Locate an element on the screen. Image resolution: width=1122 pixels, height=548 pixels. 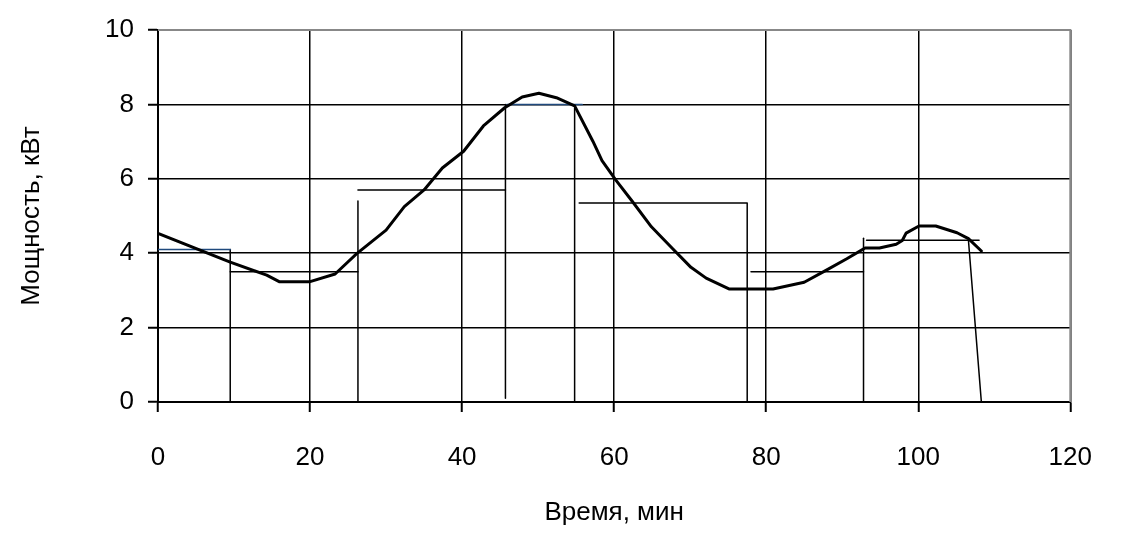
y-tick-label: 6 is located at coordinates (126, 176).